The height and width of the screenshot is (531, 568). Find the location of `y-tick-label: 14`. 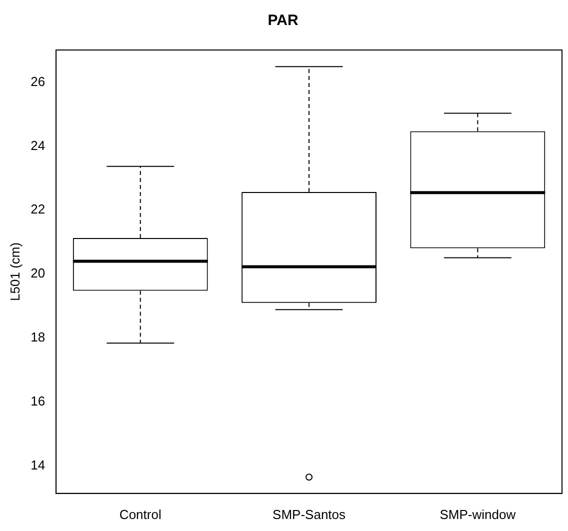

y-tick-label: 14 is located at coordinates (38, 464).